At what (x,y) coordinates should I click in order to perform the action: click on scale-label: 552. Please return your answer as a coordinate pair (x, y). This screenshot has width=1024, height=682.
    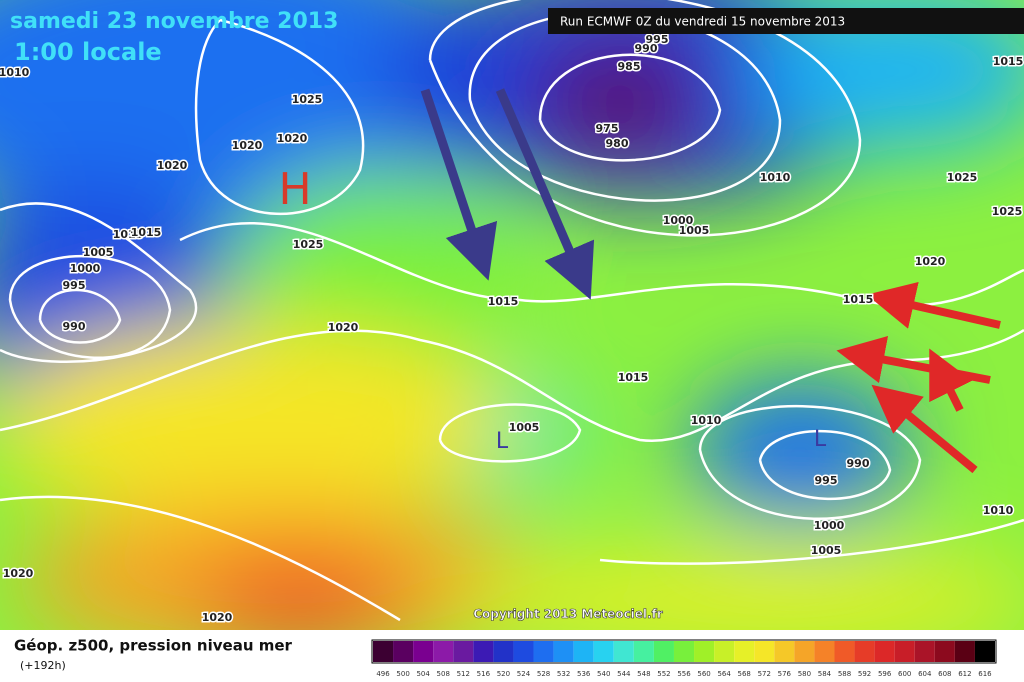
    Looking at the image, I should click on (663, 674).